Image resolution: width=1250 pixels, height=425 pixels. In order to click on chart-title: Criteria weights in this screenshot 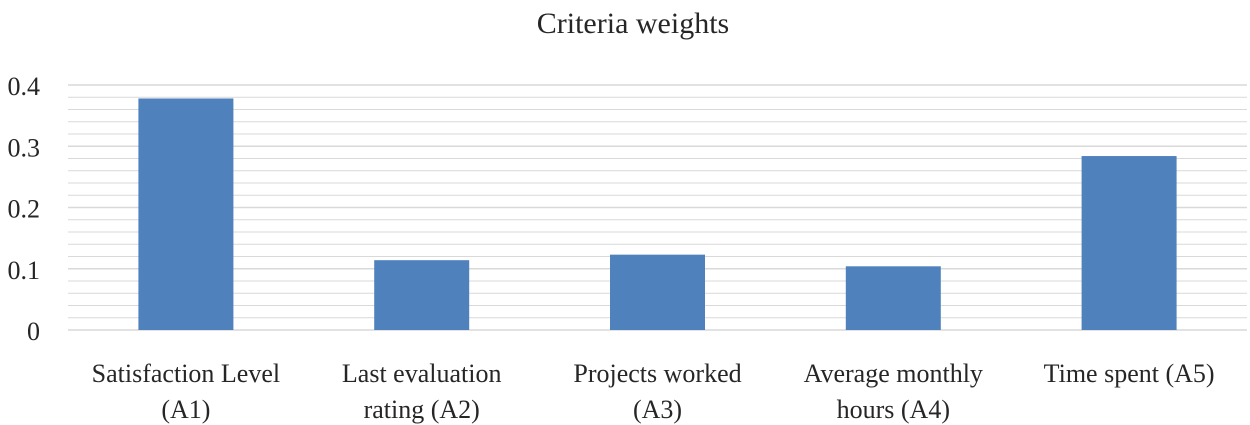, I will do `click(633, 23)`.